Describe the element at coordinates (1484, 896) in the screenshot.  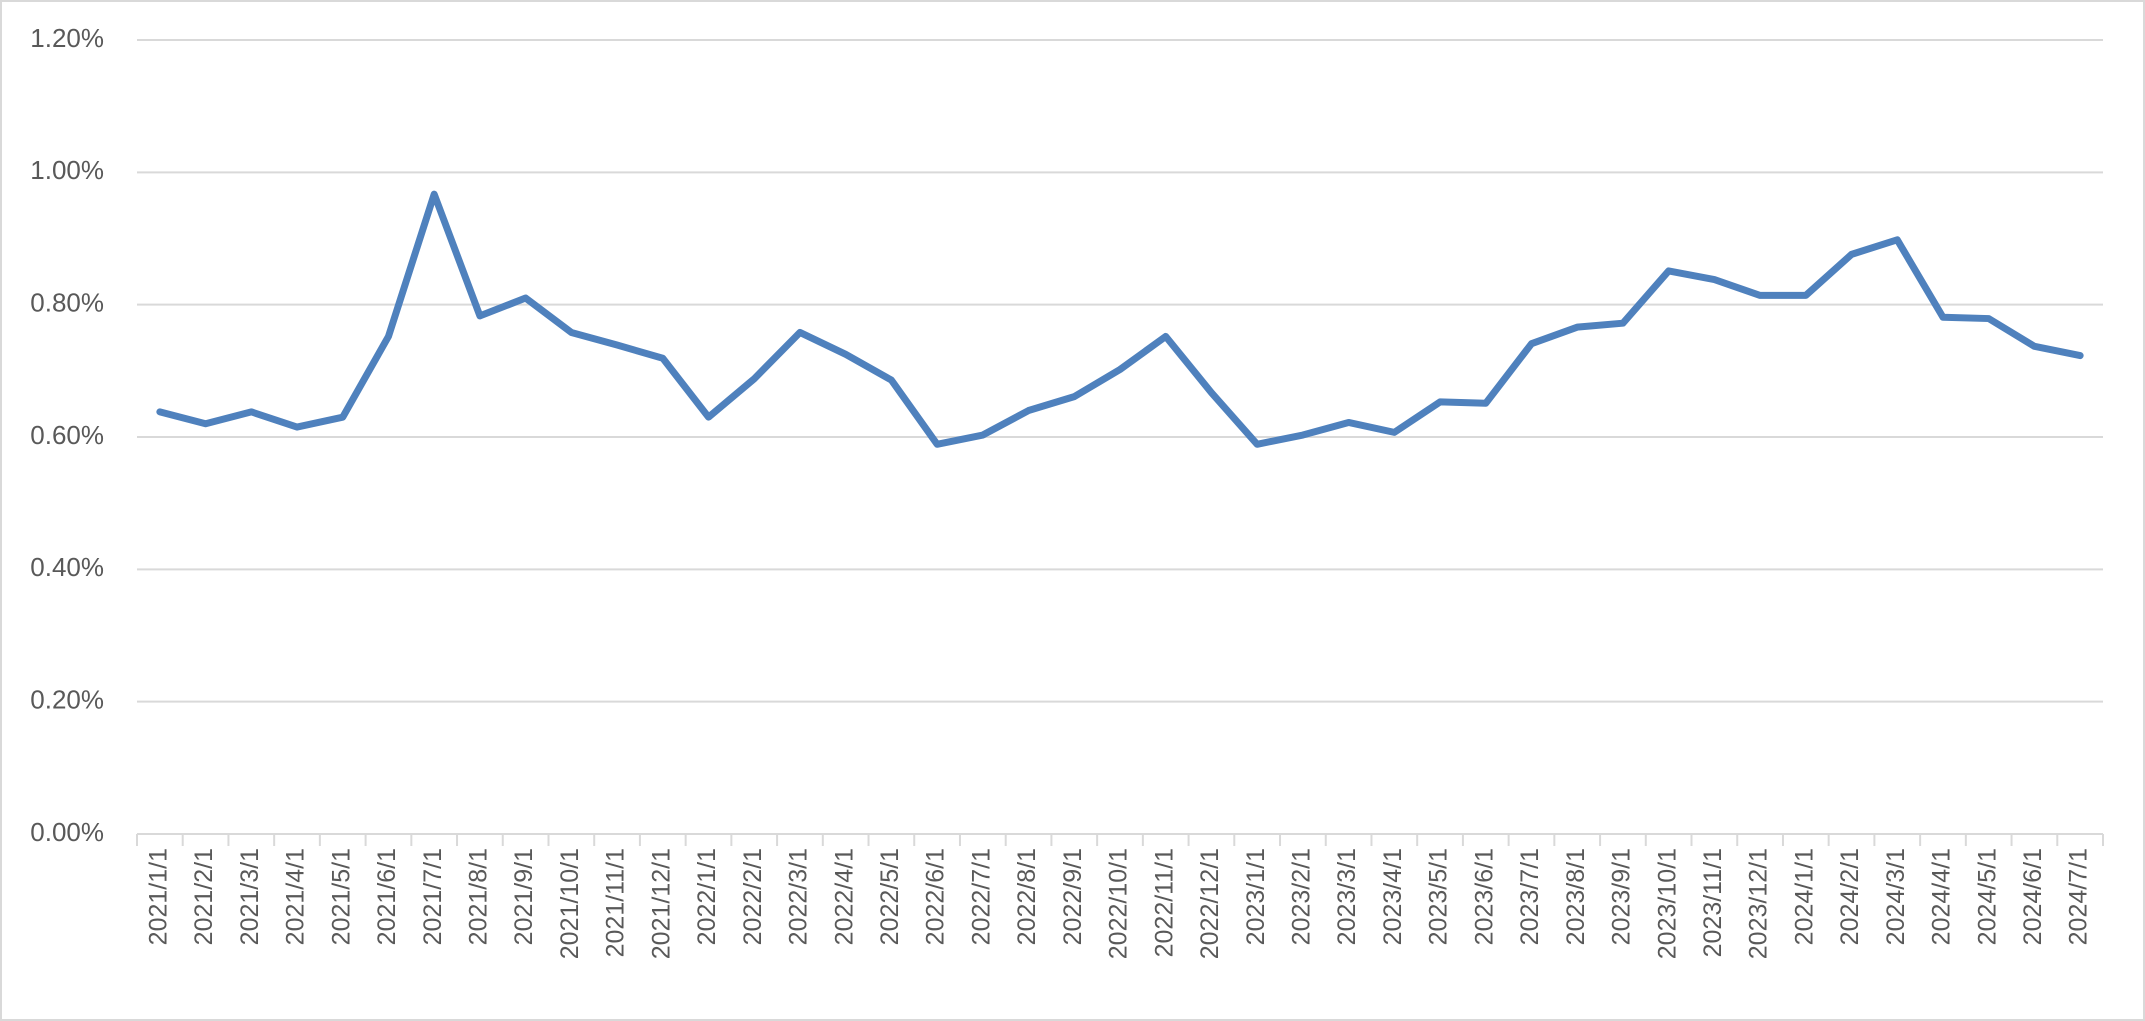
I see `x-tick-label: 2023/6/1` at that location.